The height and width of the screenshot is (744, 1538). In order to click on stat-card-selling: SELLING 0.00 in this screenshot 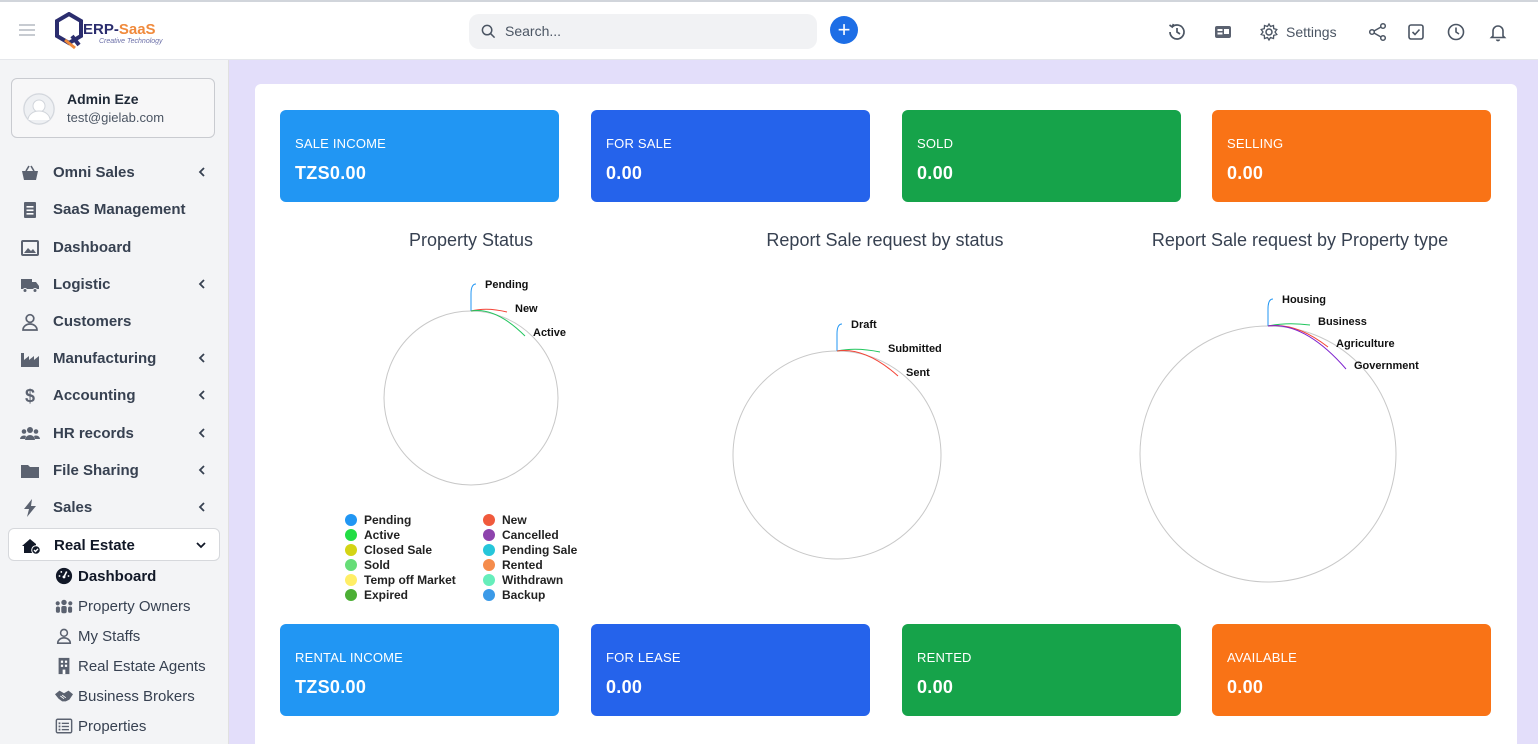, I will do `click(1351, 156)`.